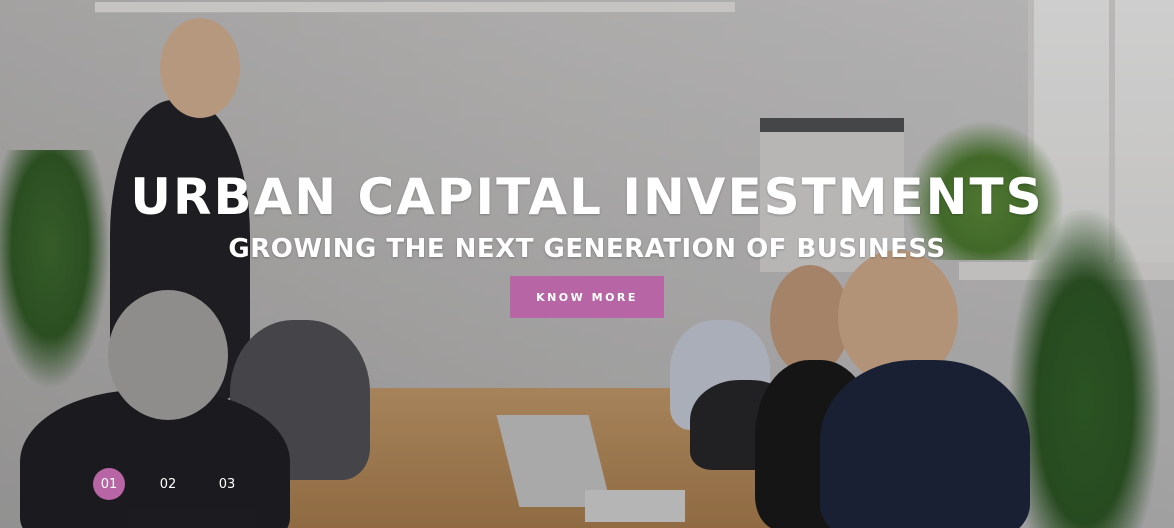 The width and height of the screenshot is (1174, 528). Describe the element at coordinates (925, 444) in the screenshot. I see `person-foreground-right` at that location.